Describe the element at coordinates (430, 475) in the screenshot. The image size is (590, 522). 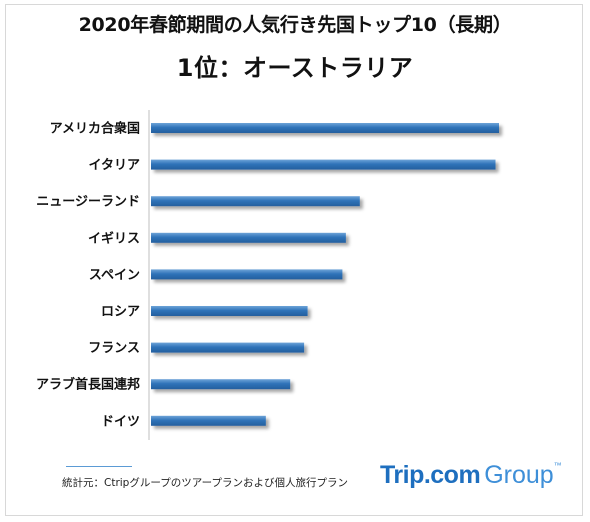
I see `brand-main: Trip.com` at that location.